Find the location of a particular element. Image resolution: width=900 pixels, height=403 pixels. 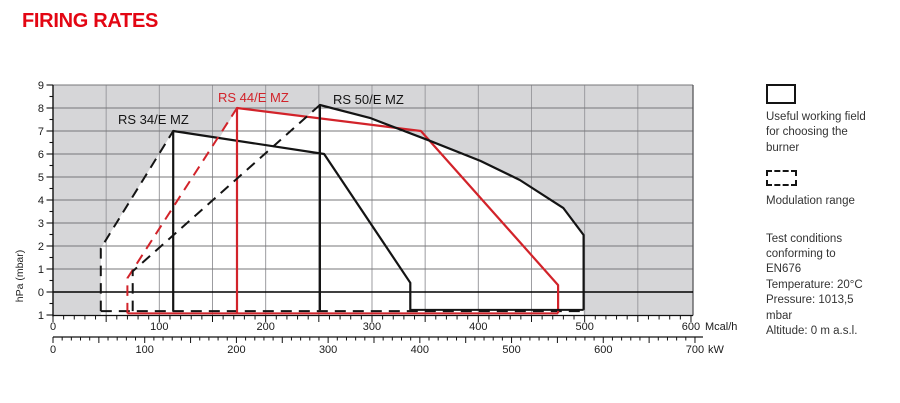

working-field-line is located at coordinates (292, 220).